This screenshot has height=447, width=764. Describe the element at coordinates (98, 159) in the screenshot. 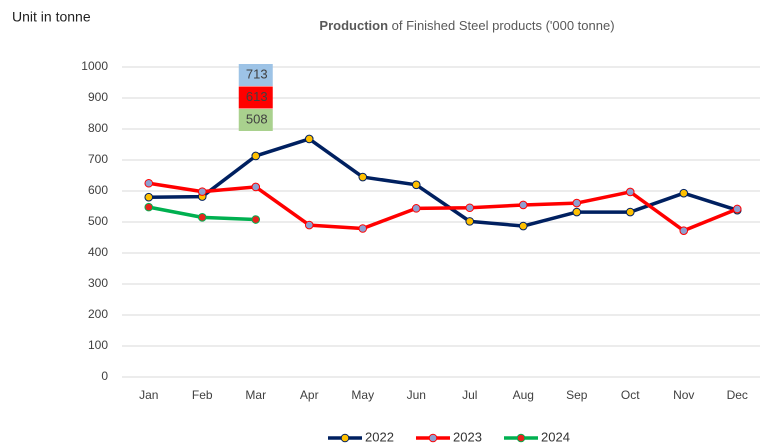

I see `y-tick-label: 700` at that location.